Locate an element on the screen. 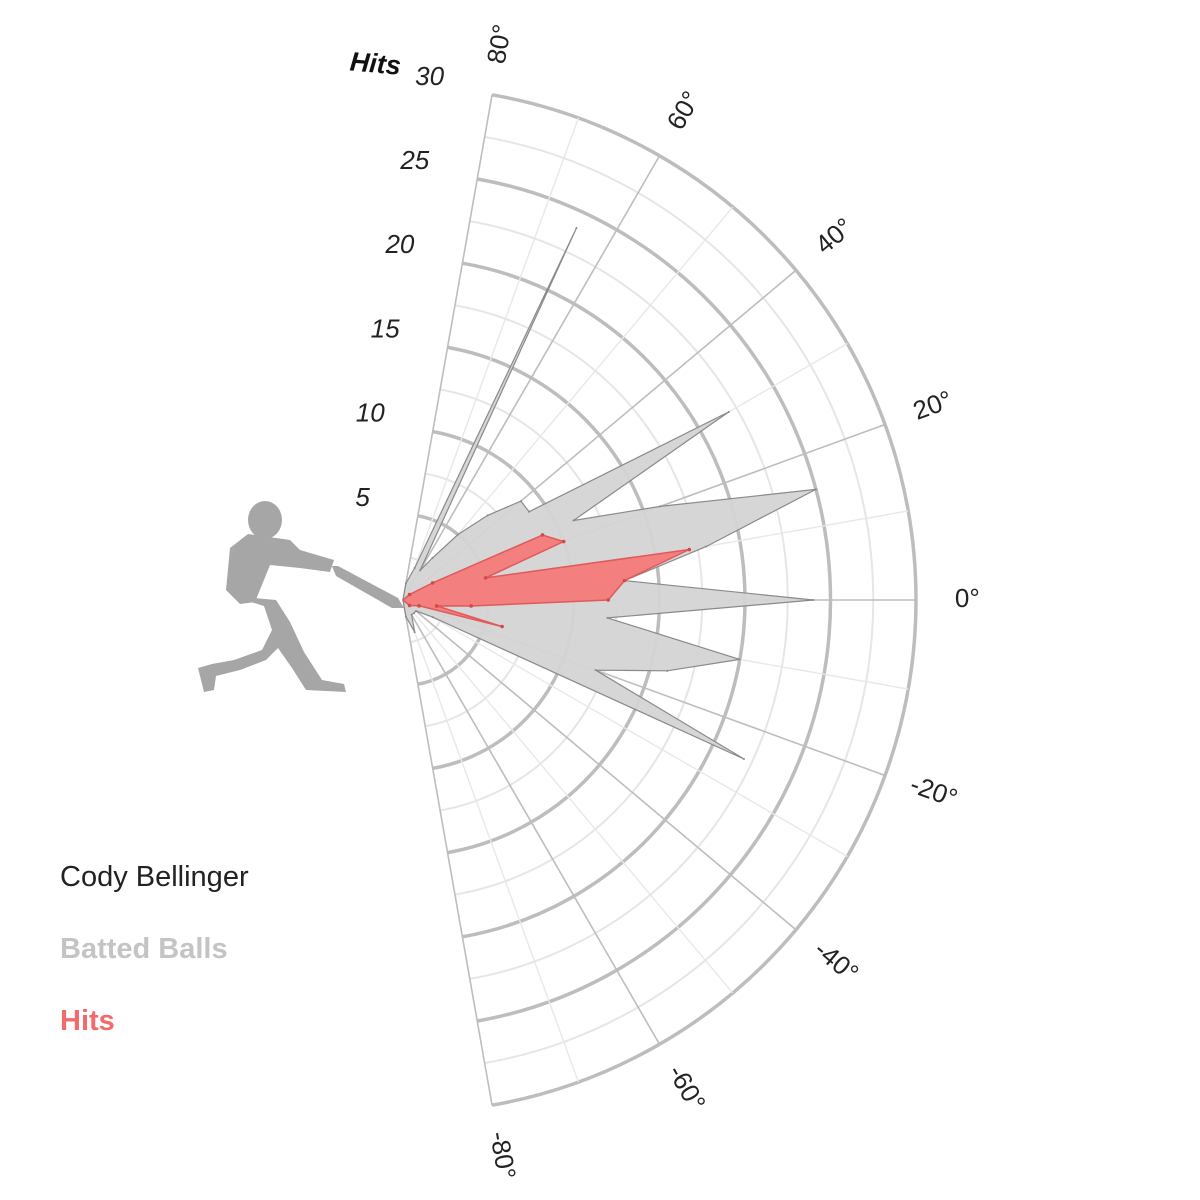  angle-tick-label: -60° is located at coordinates (687, 1087).